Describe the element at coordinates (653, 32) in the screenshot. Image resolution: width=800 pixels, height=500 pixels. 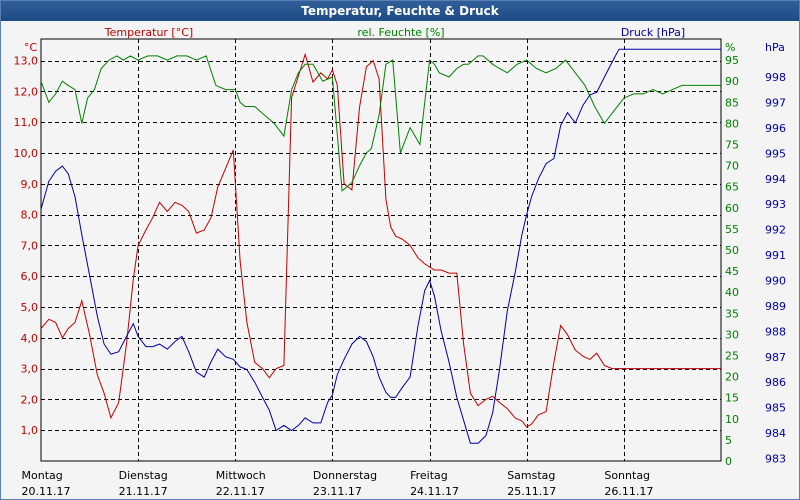
I see `legend-pressure: Druck [hPa]` at that location.